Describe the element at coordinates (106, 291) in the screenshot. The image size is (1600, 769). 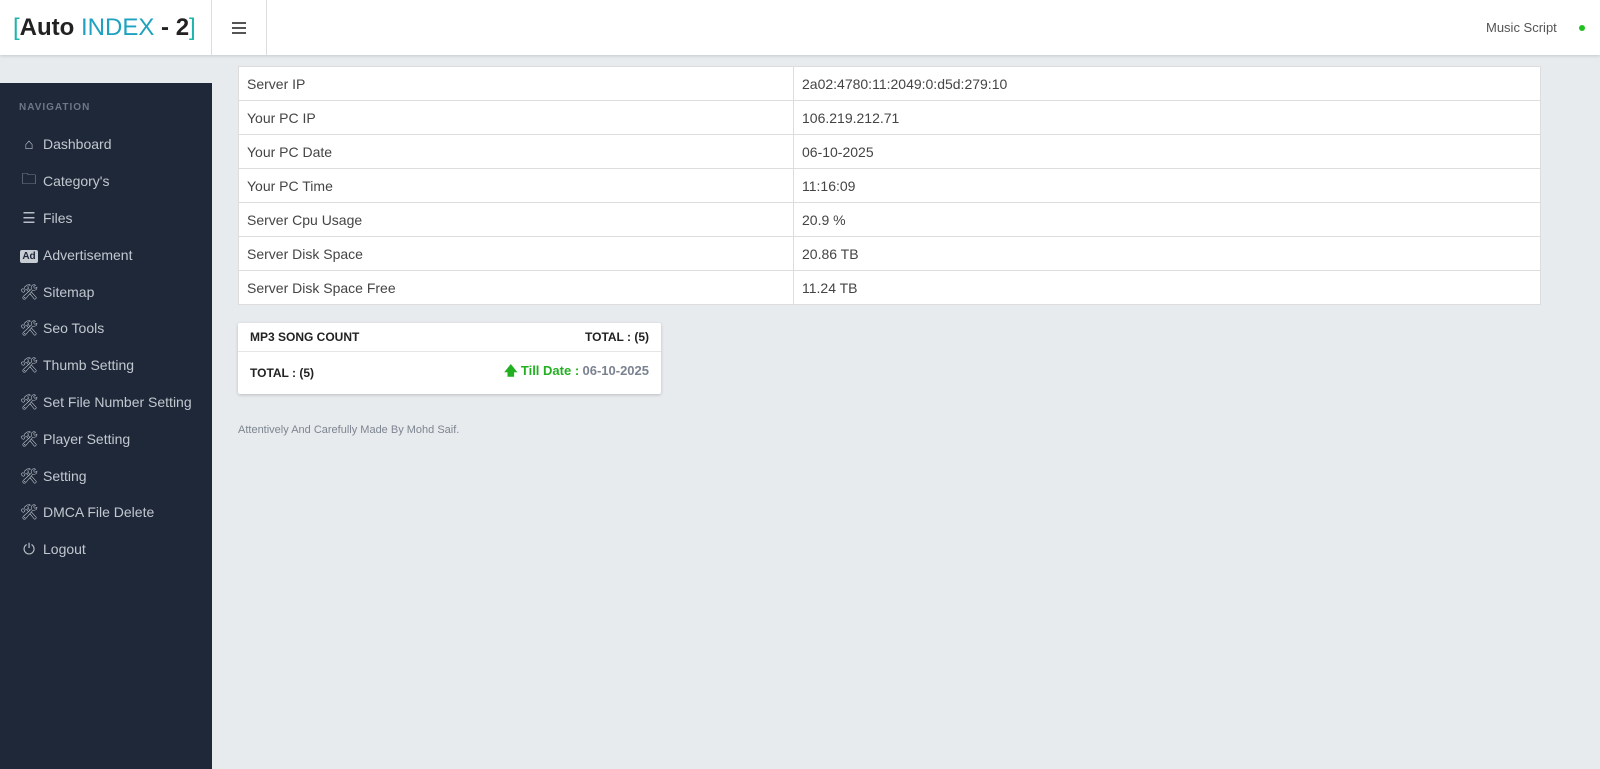
I see `sidebar-item-sitemap: 🛠 Sitemap` at that location.